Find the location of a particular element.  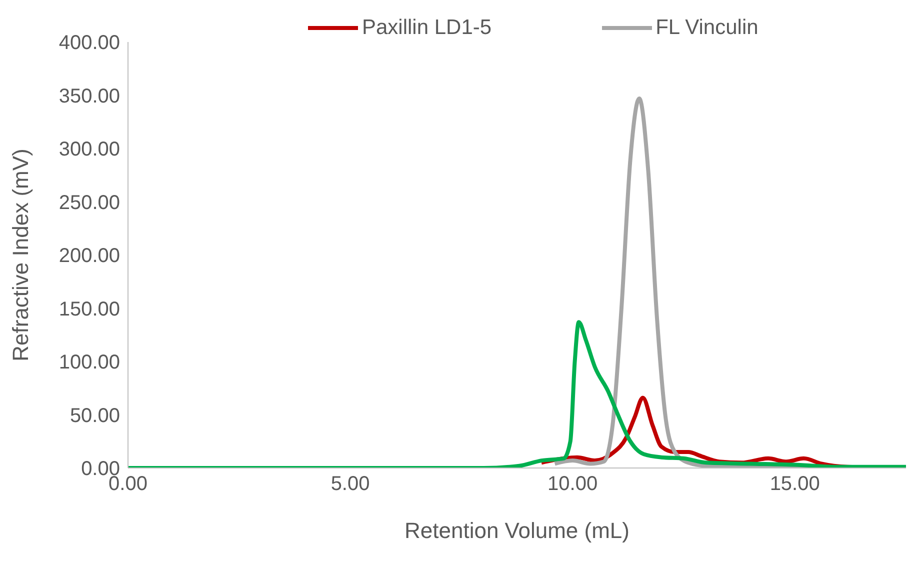

y-tick-label: 150.00 is located at coordinates (89, 309).